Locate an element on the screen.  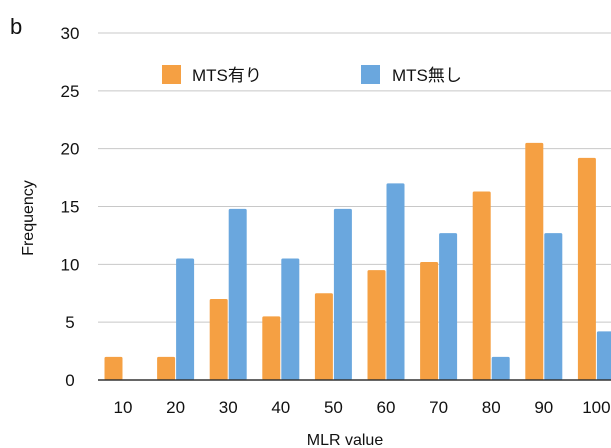
y-tick-label-10: 10 is located at coordinates (70, 264).